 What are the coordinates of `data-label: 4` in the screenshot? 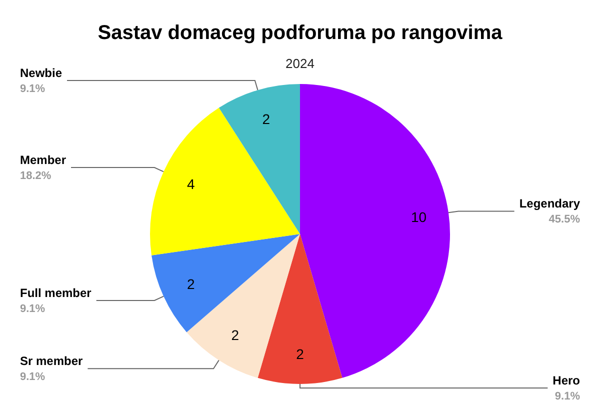 It's located at (190, 184).